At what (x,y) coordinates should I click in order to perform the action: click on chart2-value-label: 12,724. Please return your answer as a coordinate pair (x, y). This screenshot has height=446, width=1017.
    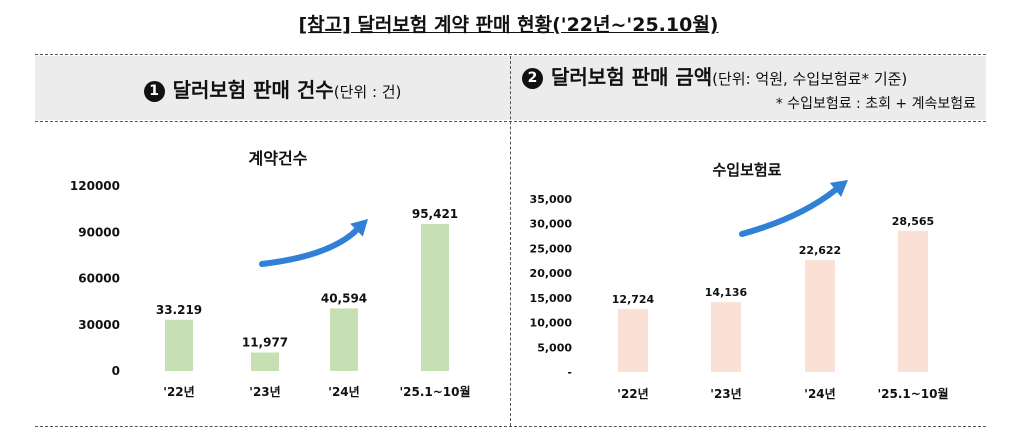
    Looking at the image, I should click on (633, 299).